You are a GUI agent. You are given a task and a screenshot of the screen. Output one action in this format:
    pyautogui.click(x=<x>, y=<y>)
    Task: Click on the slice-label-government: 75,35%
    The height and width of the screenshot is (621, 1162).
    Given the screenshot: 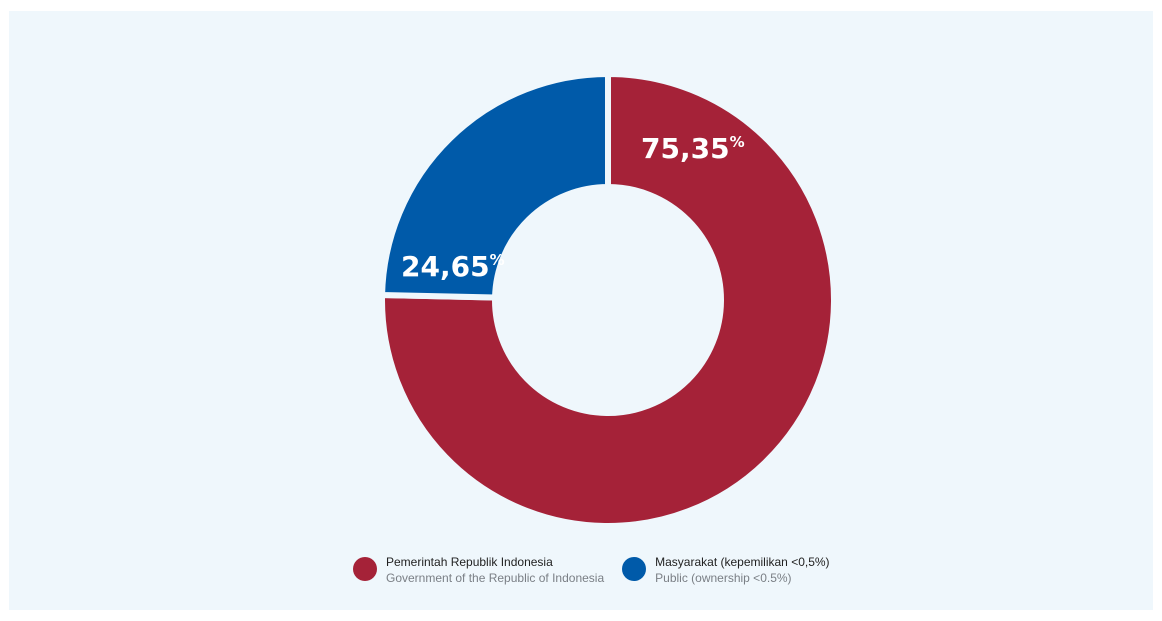 What is the action you would take?
    pyautogui.click(x=693, y=148)
    